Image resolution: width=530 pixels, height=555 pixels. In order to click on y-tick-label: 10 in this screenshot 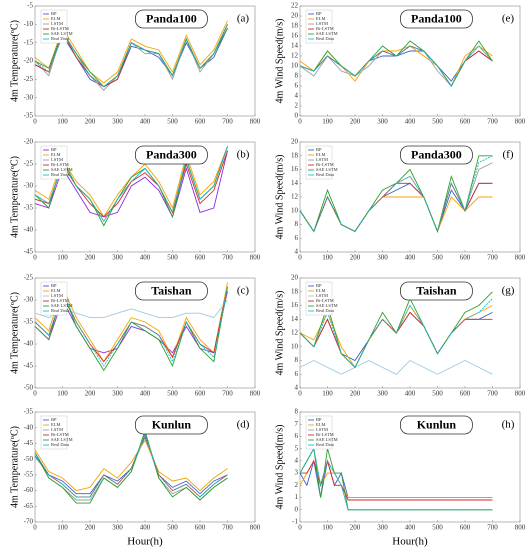, I will do `click(295, 210)`.